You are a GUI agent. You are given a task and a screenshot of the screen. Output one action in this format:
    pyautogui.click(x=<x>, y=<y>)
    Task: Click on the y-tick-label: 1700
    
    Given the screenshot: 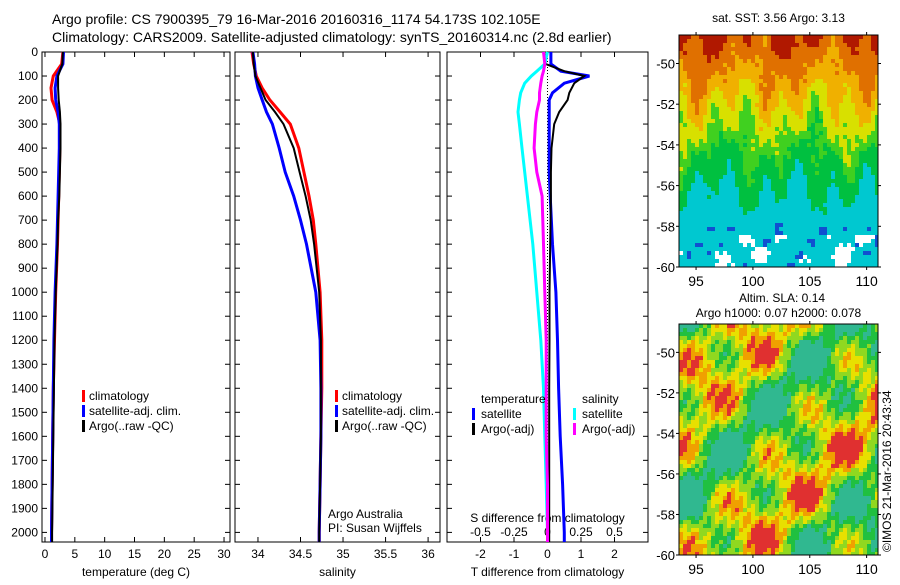 What is the action you would take?
    pyautogui.click(x=24, y=460)
    